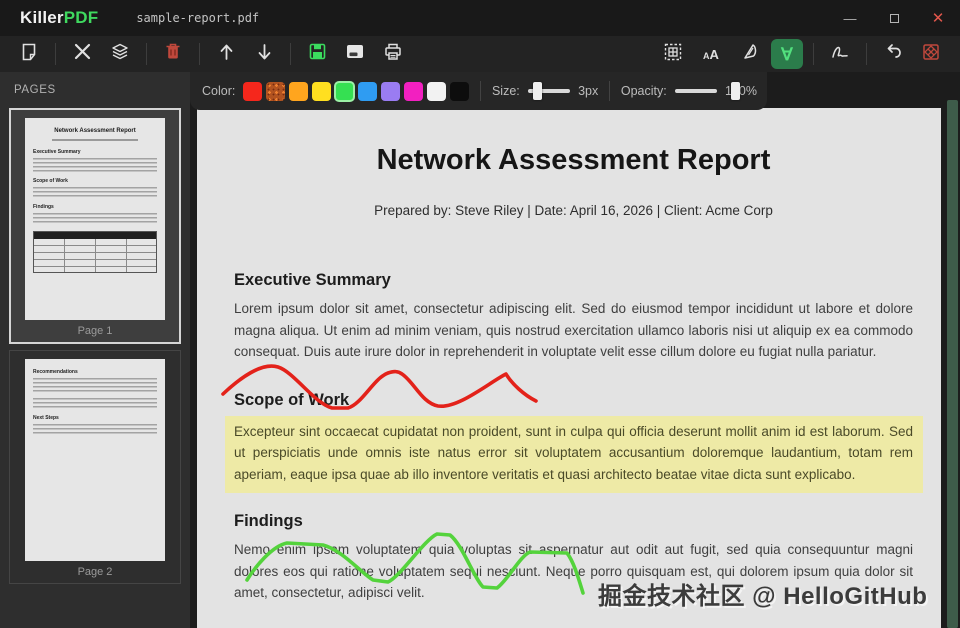 The height and width of the screenshot is (628, 960). I want to click on size-slider, so click(549, 91).